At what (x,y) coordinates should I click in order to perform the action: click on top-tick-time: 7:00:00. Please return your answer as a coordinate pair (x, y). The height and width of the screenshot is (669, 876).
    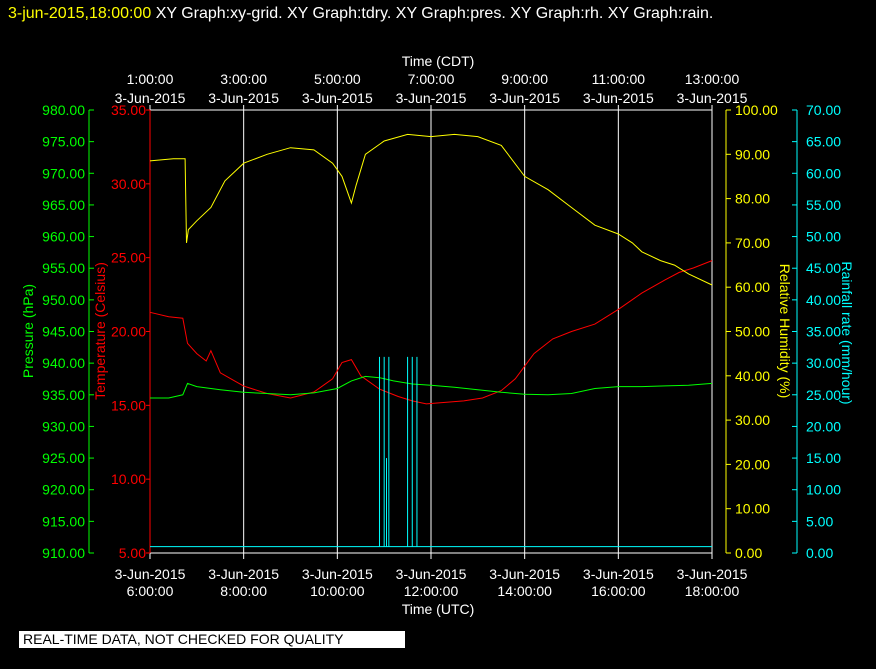
    Looking at the image, I should click on (431, 79).